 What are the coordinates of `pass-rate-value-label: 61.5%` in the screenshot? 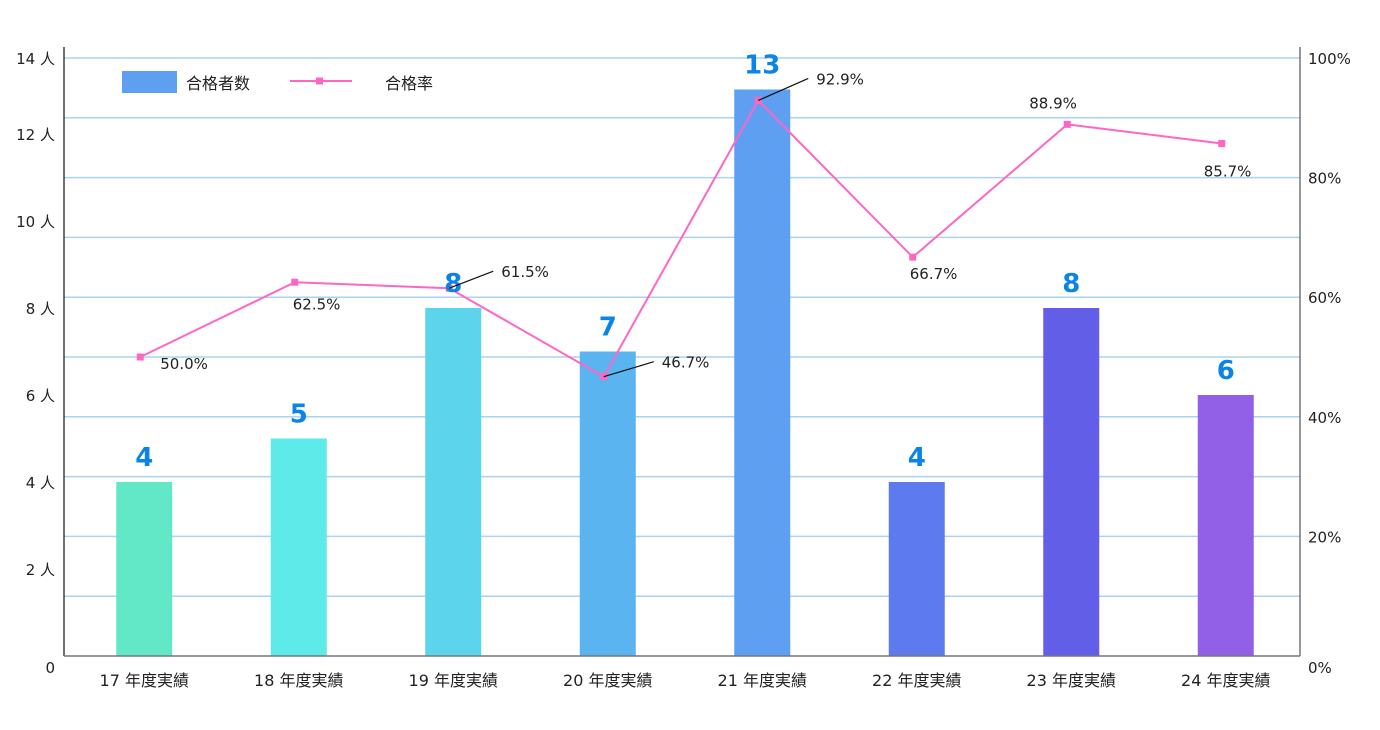 It's located at (525, 272).